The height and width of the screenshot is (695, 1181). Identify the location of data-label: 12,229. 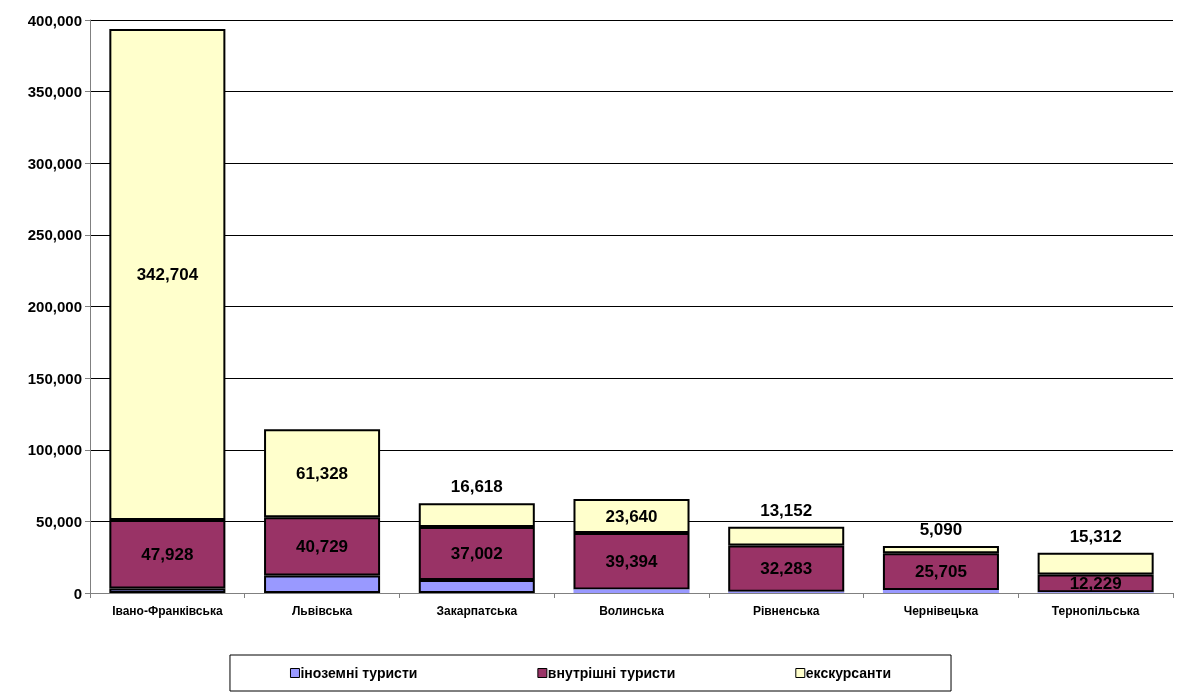
(1095, 583).